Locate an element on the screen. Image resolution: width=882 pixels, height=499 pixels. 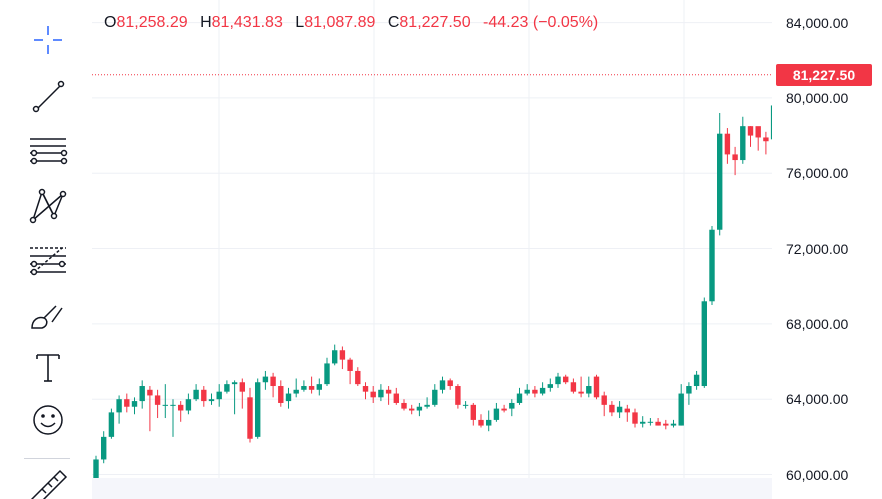
trend-line-tool is located at coordinates (48, 96).